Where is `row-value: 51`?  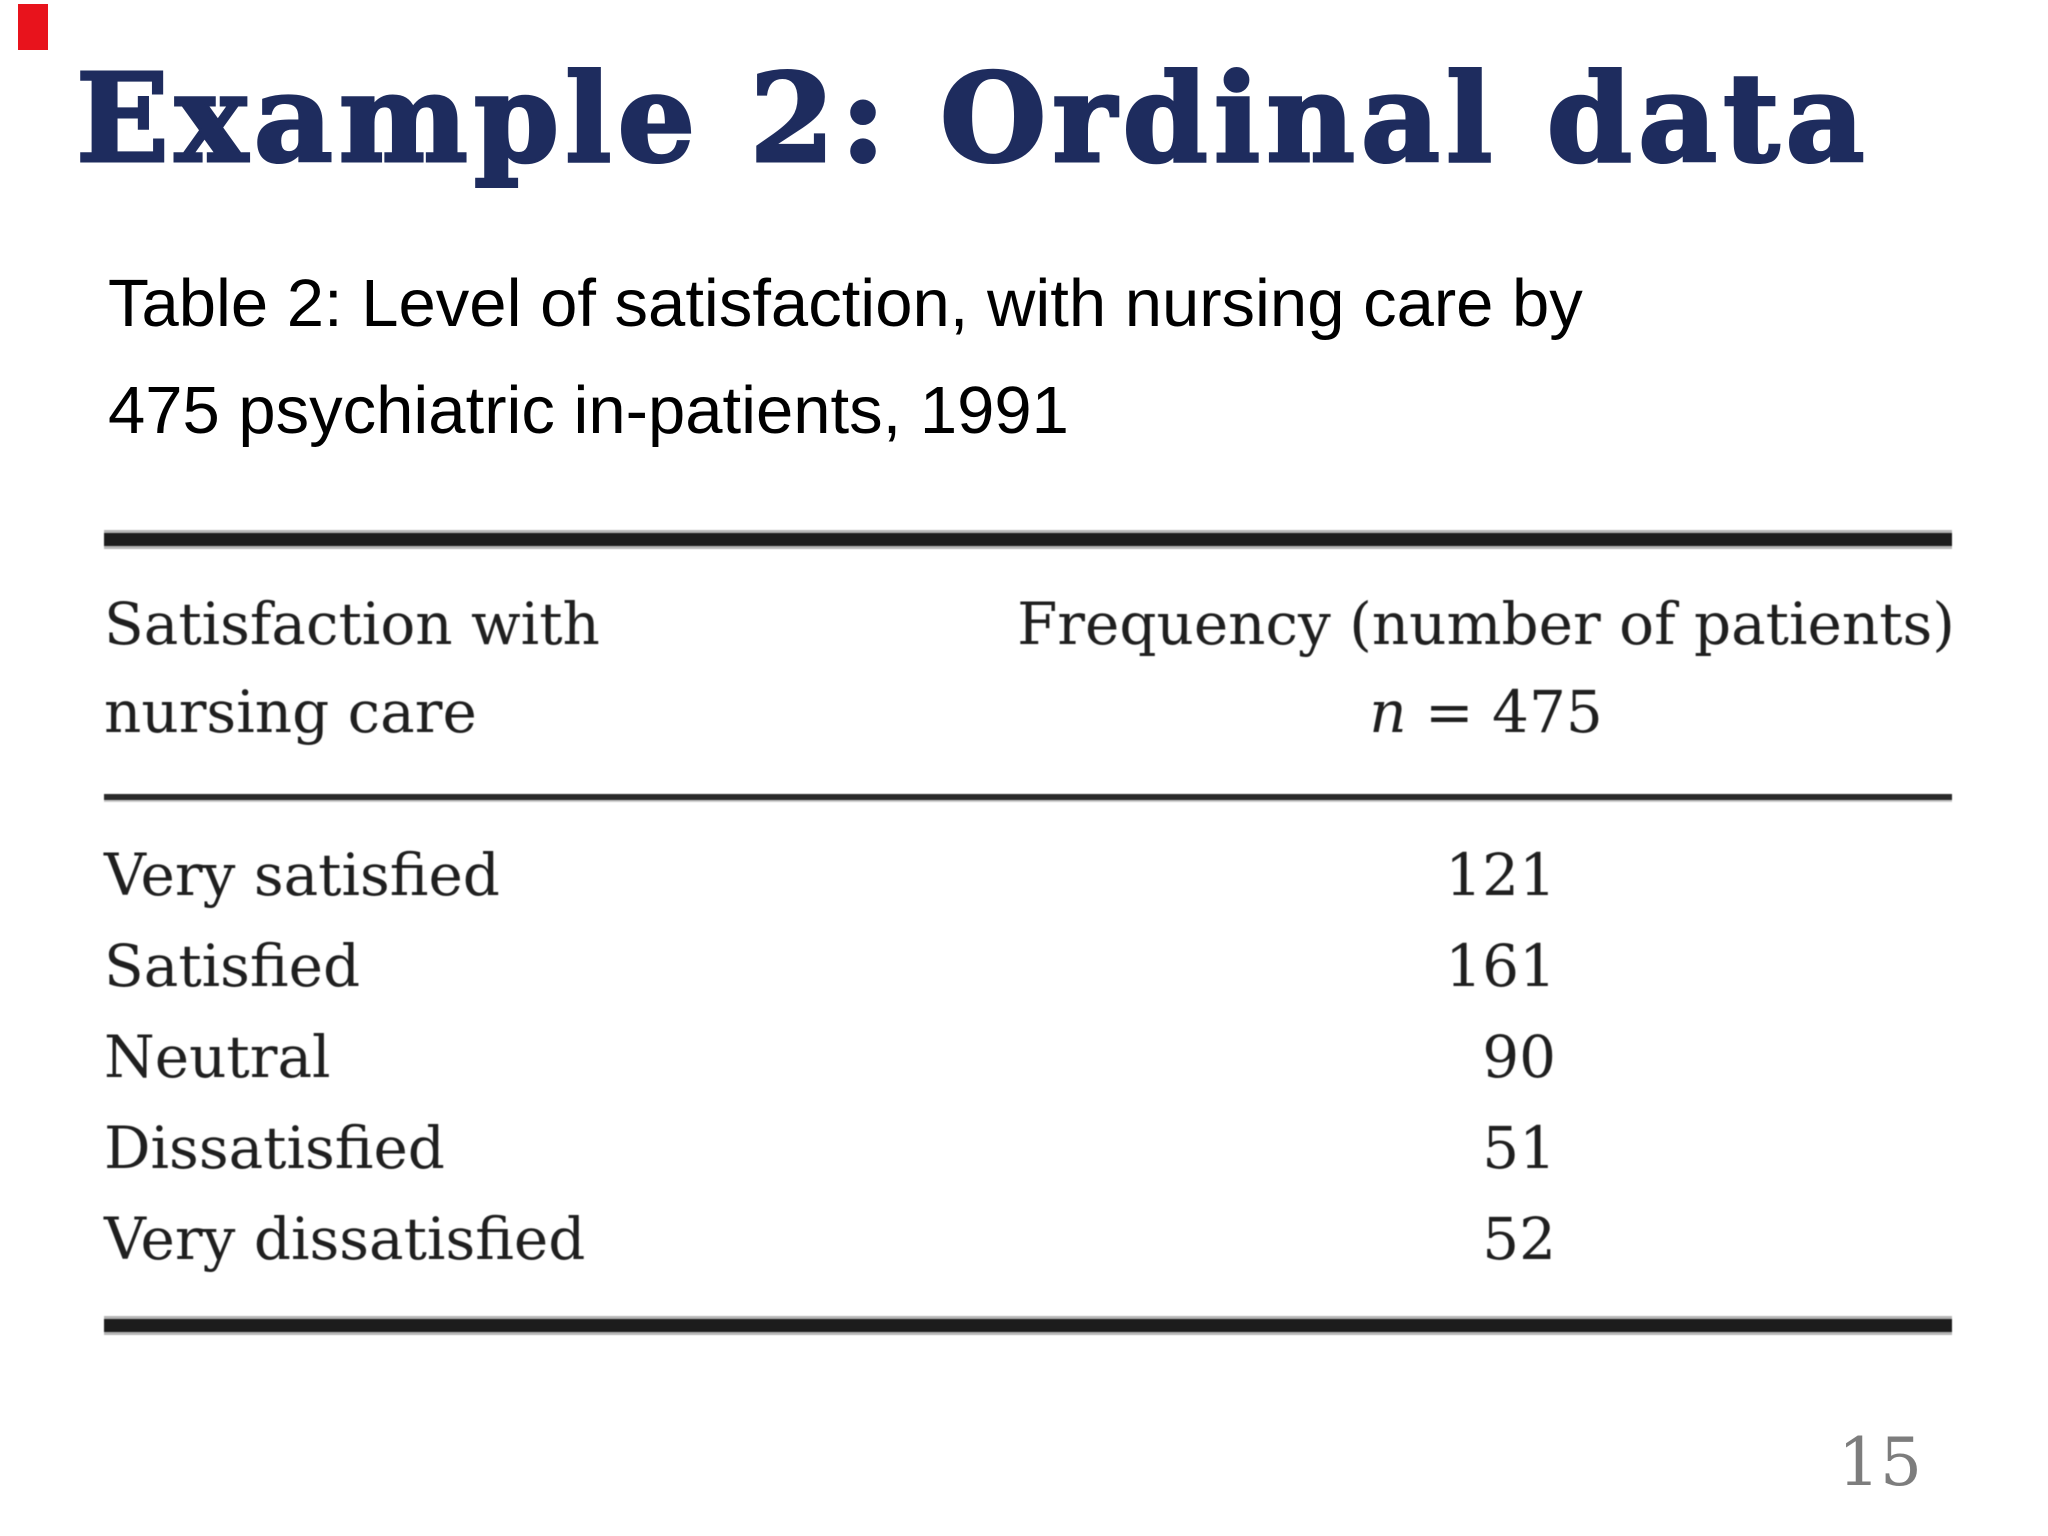 row-value: 51 is located at coordinates (1519, 1148).